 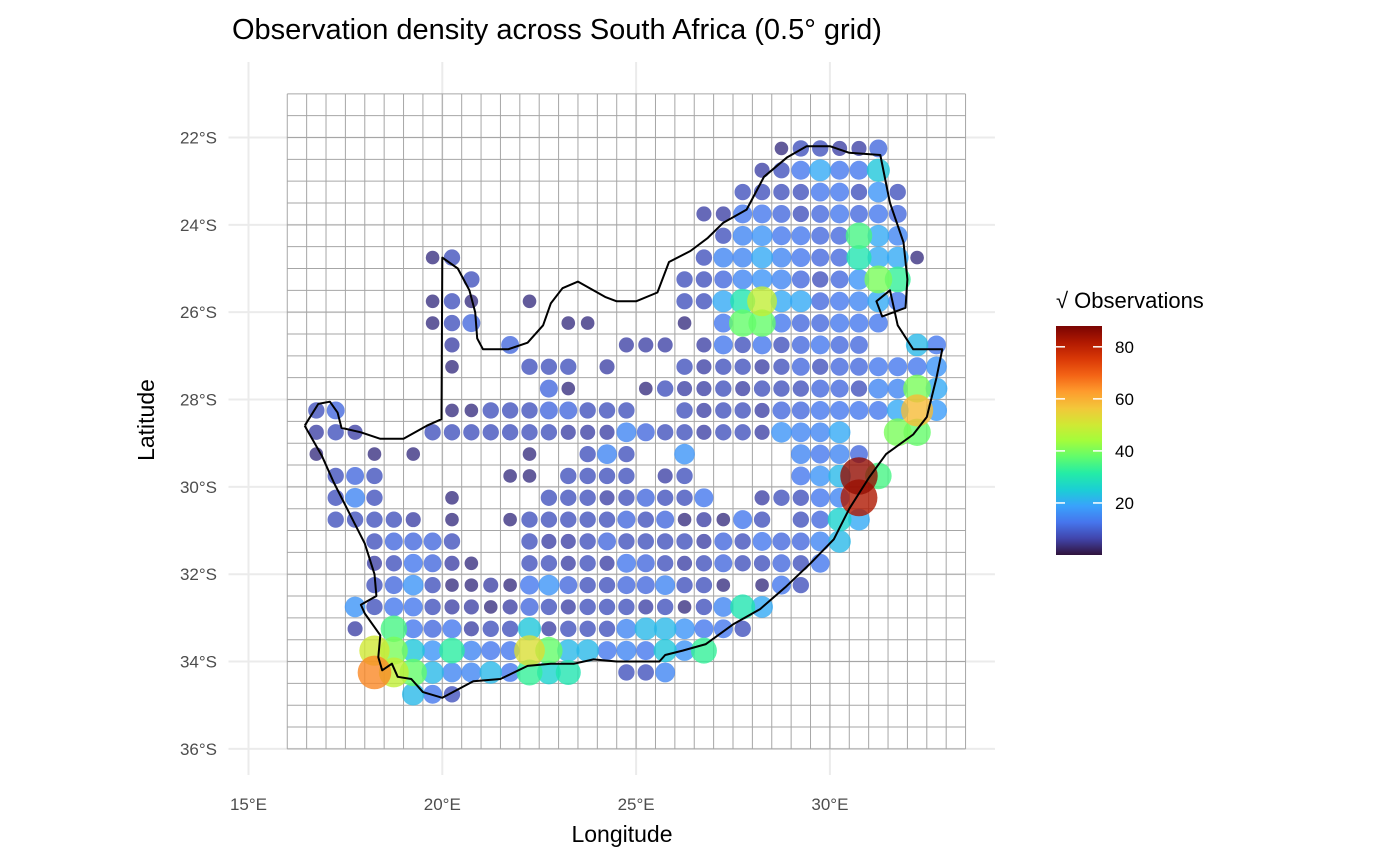 What do you see at coordinates (198, 487) in the screenshot?
I see `y-tick-label: 30°S` at bounding box center [198, 487].